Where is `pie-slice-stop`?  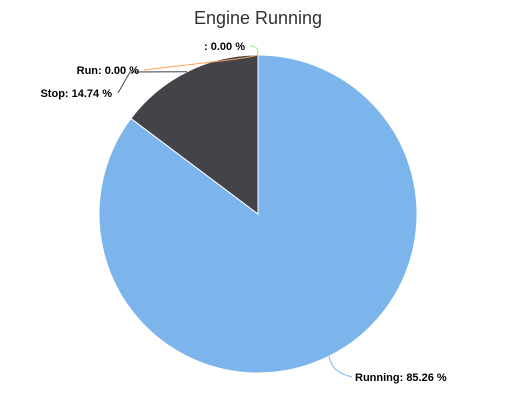
pie-slice-stop is located at coordinates (194, 135).